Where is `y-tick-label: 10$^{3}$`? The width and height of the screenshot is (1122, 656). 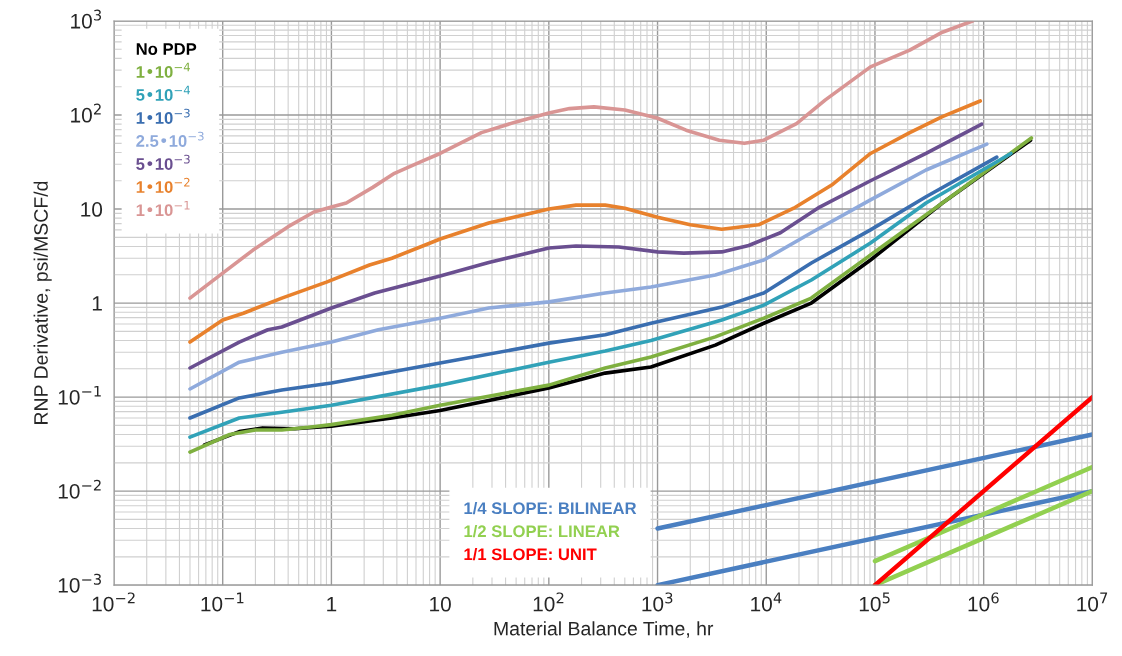
y-tick-label: 10$^{3}$ is located at coordinates (86, 19).